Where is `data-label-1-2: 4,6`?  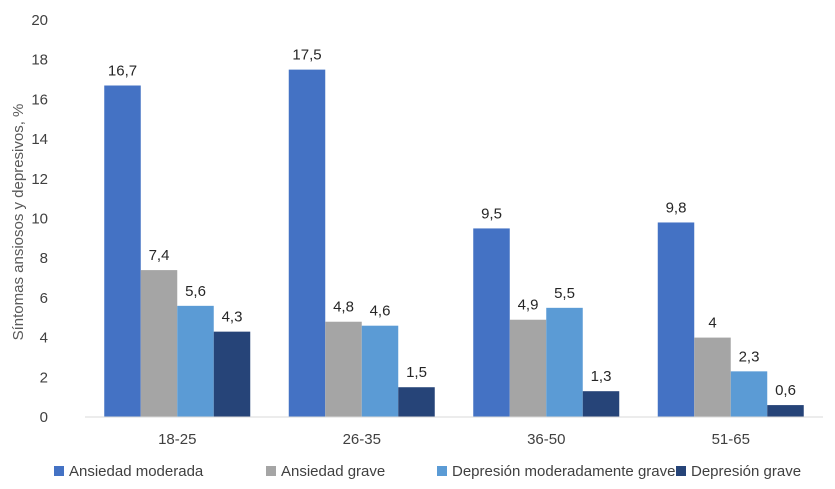
data-label-1-2: 4,6 is located at coordinates (380, 311).